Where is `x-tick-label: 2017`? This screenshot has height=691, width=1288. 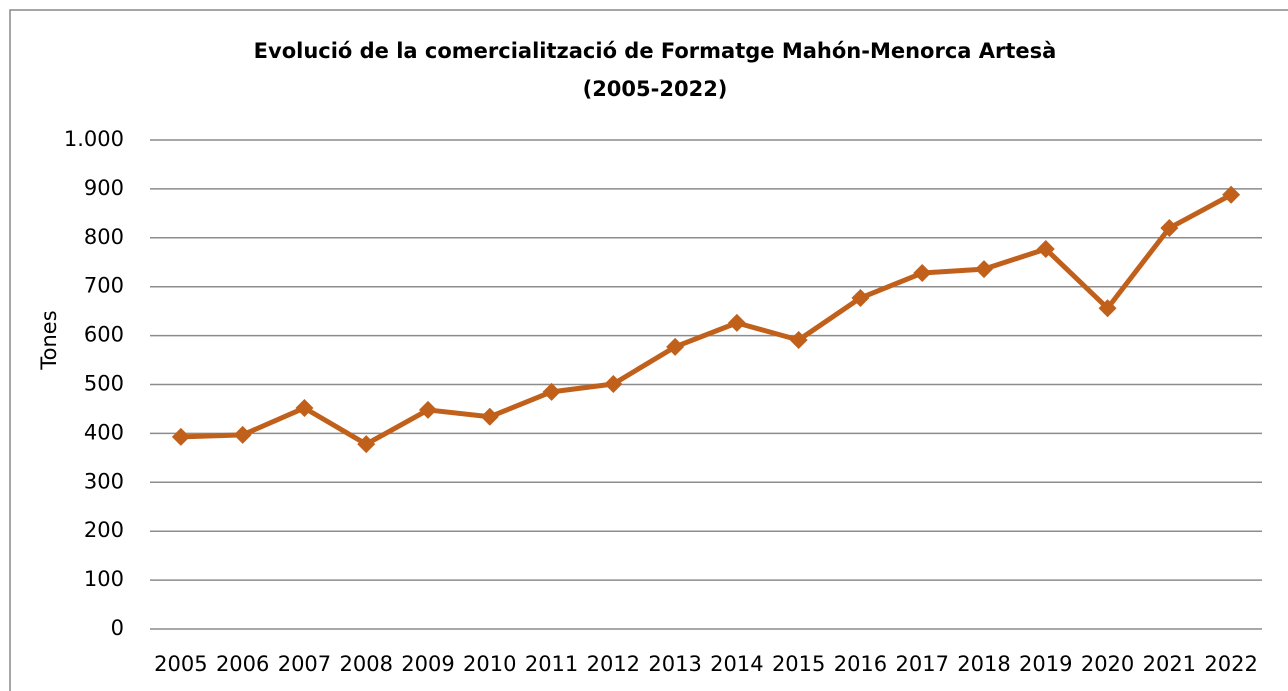 x-tick-label: 2017 is located at coordinates (921, 664).